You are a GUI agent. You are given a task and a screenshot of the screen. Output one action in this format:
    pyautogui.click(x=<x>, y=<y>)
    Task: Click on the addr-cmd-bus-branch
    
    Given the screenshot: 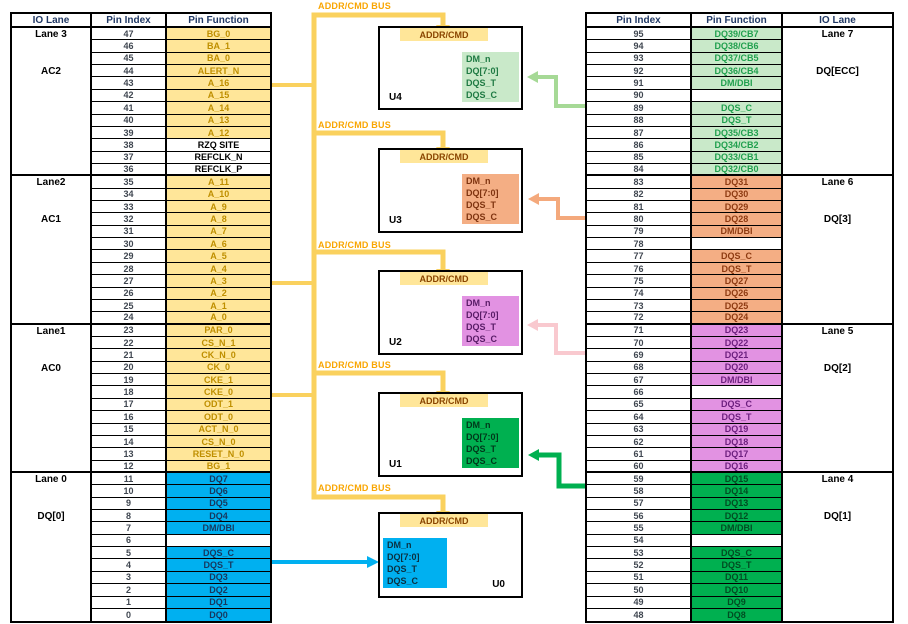 What is the action you would take?
    pyautogui.click(x=378, y=20)
    